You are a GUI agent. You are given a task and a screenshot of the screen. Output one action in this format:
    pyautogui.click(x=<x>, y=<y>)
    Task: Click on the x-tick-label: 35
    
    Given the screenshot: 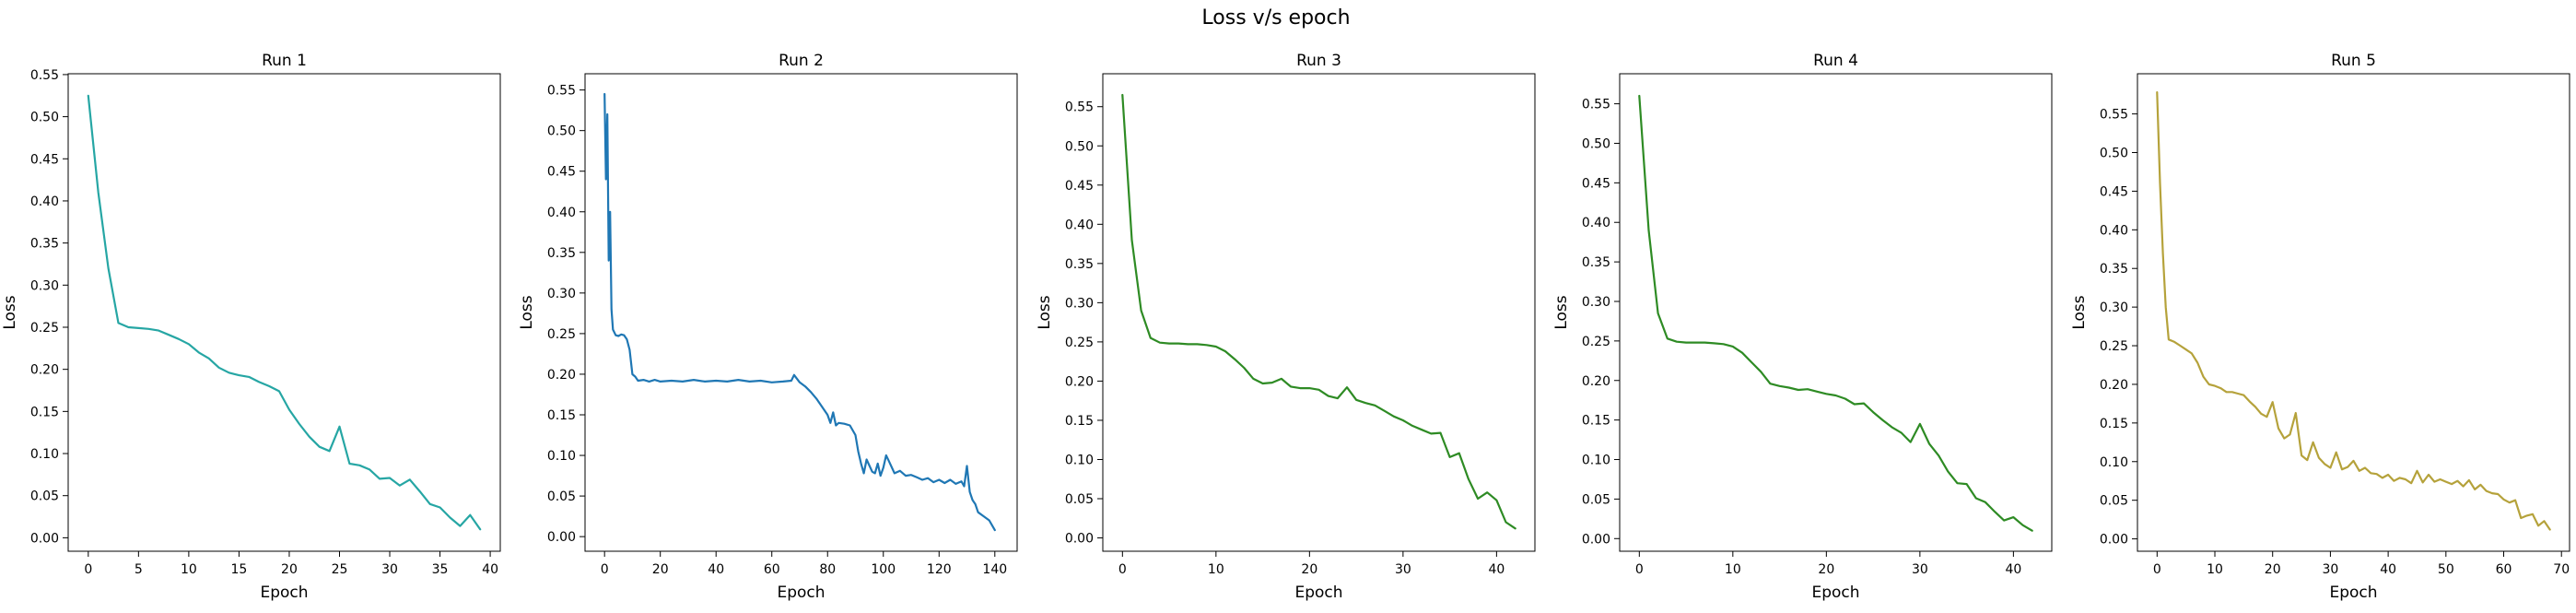 What is the action you would take?
    pyautogui.click(x=440, y=569)
    